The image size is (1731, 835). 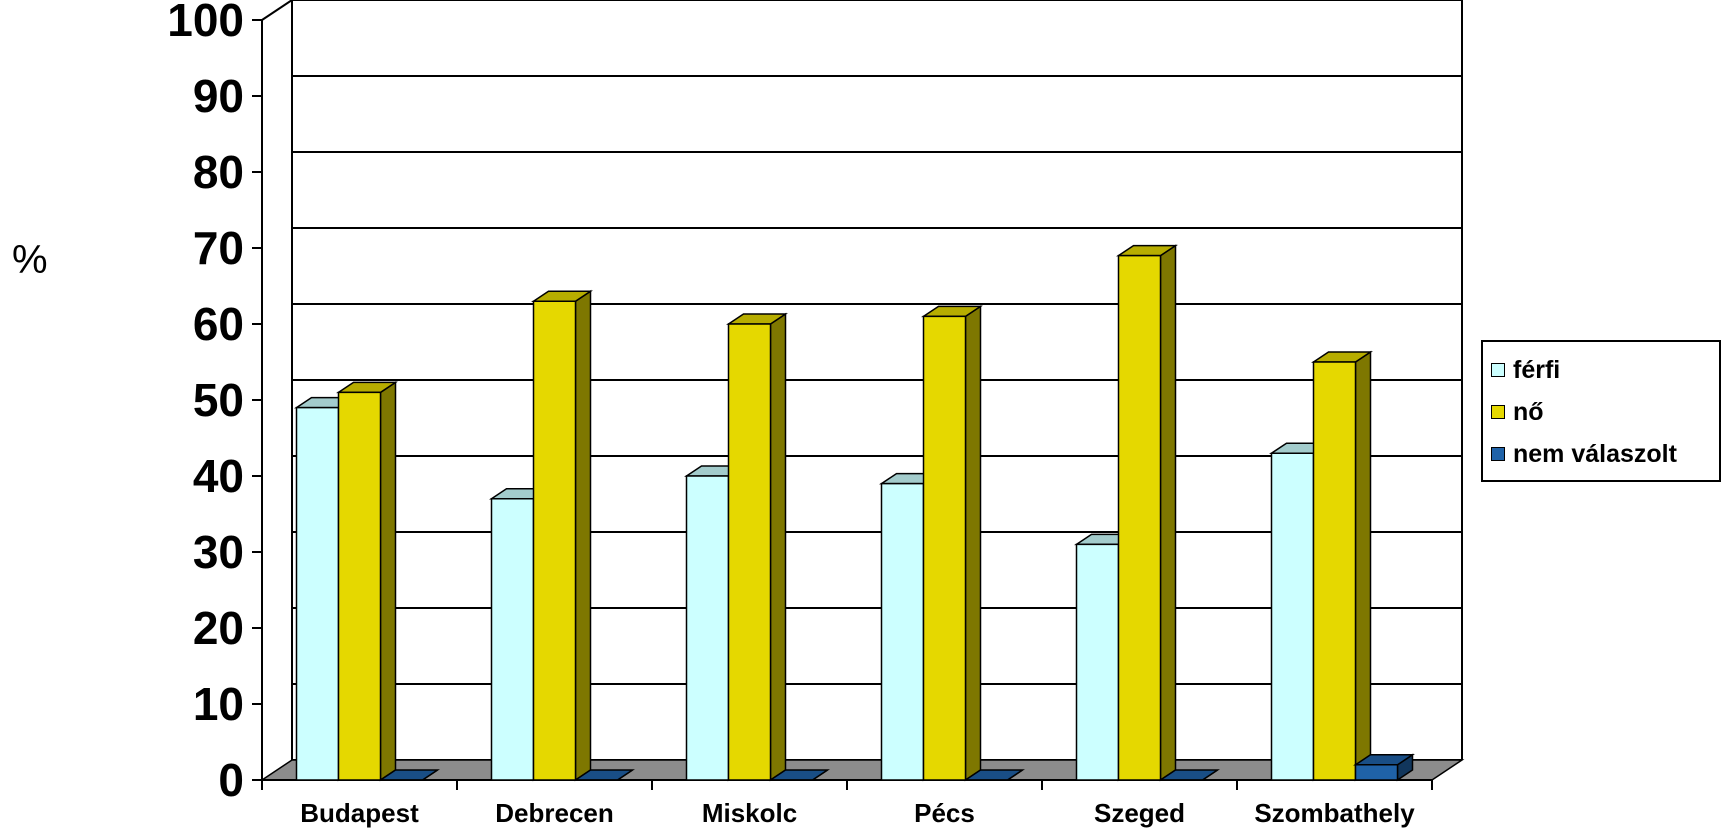 What do you see at coordinates (604, 775) in the screenshot?
I see `bar-nem-válaszolt-1` at bounding box center [604, 775].